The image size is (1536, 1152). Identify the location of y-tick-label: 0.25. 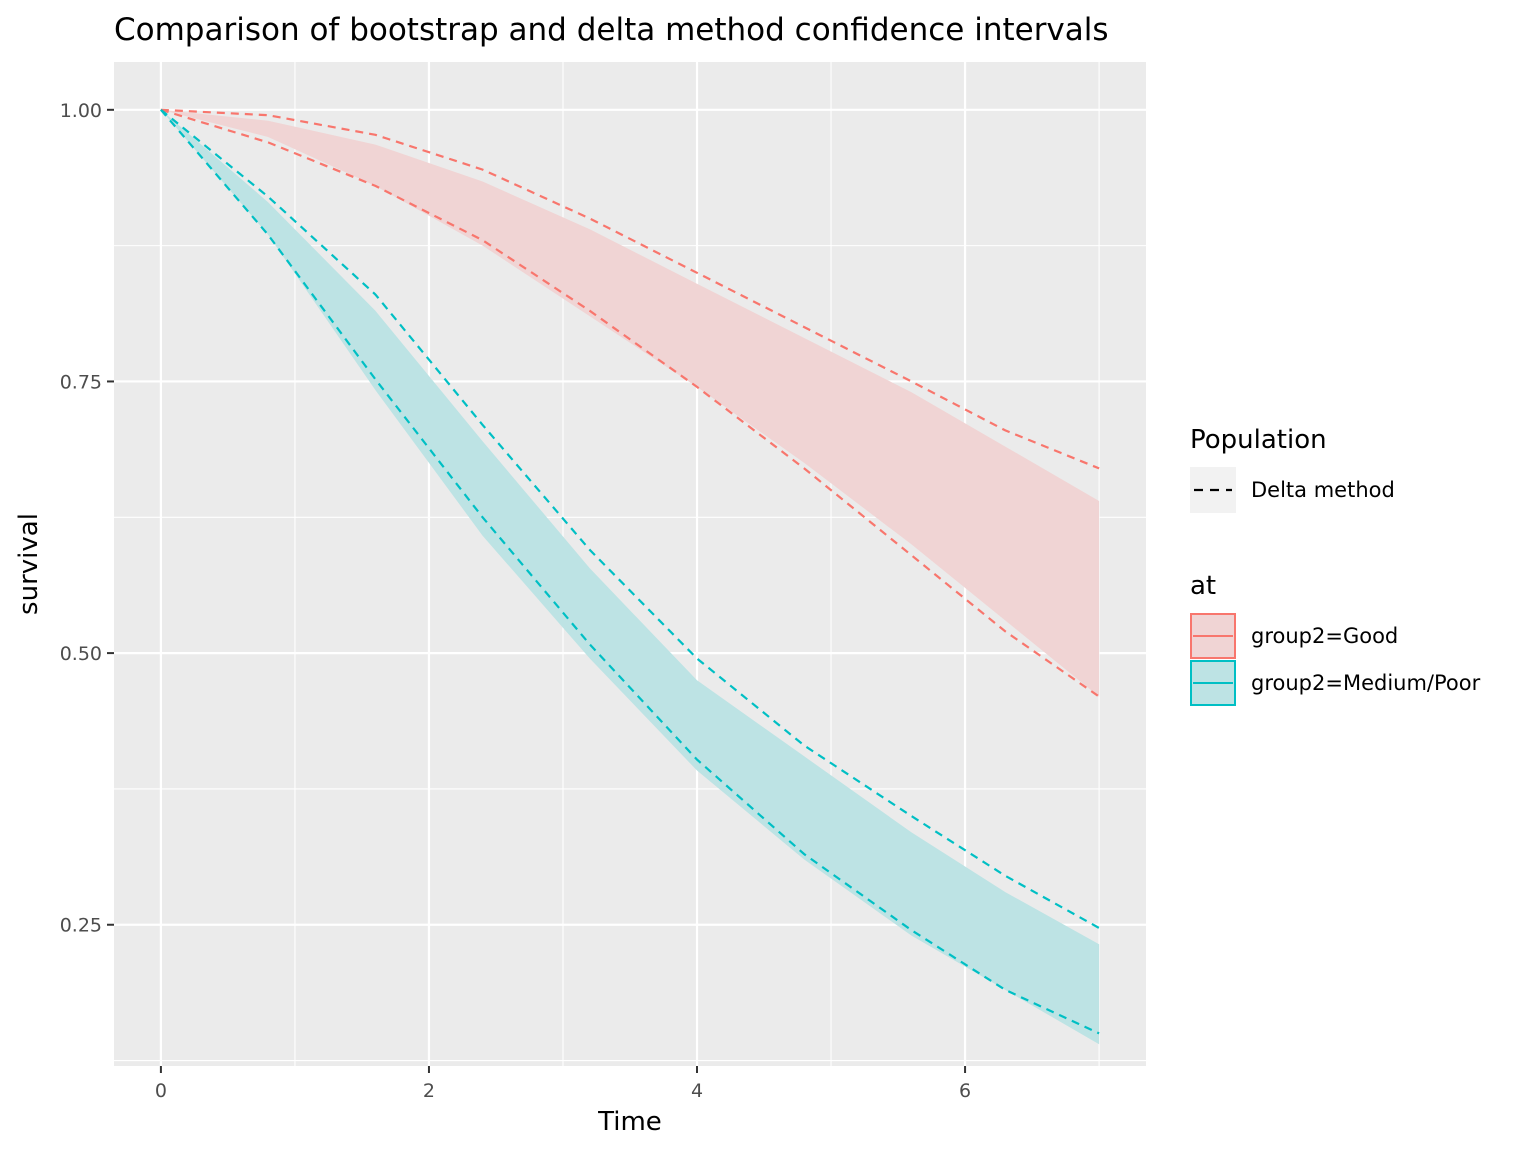
(81, 926).